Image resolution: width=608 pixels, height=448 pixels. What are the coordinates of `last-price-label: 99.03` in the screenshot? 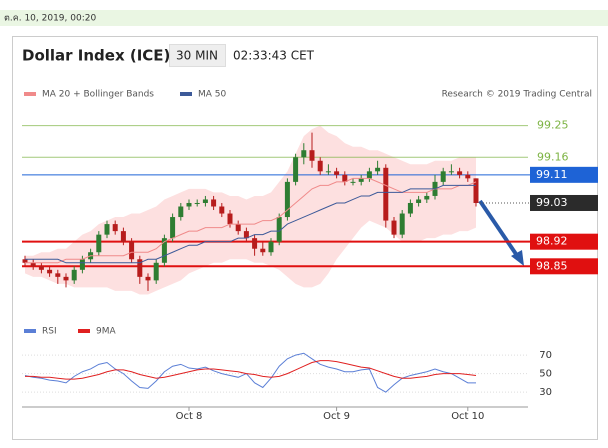 It's located at (552, 202).